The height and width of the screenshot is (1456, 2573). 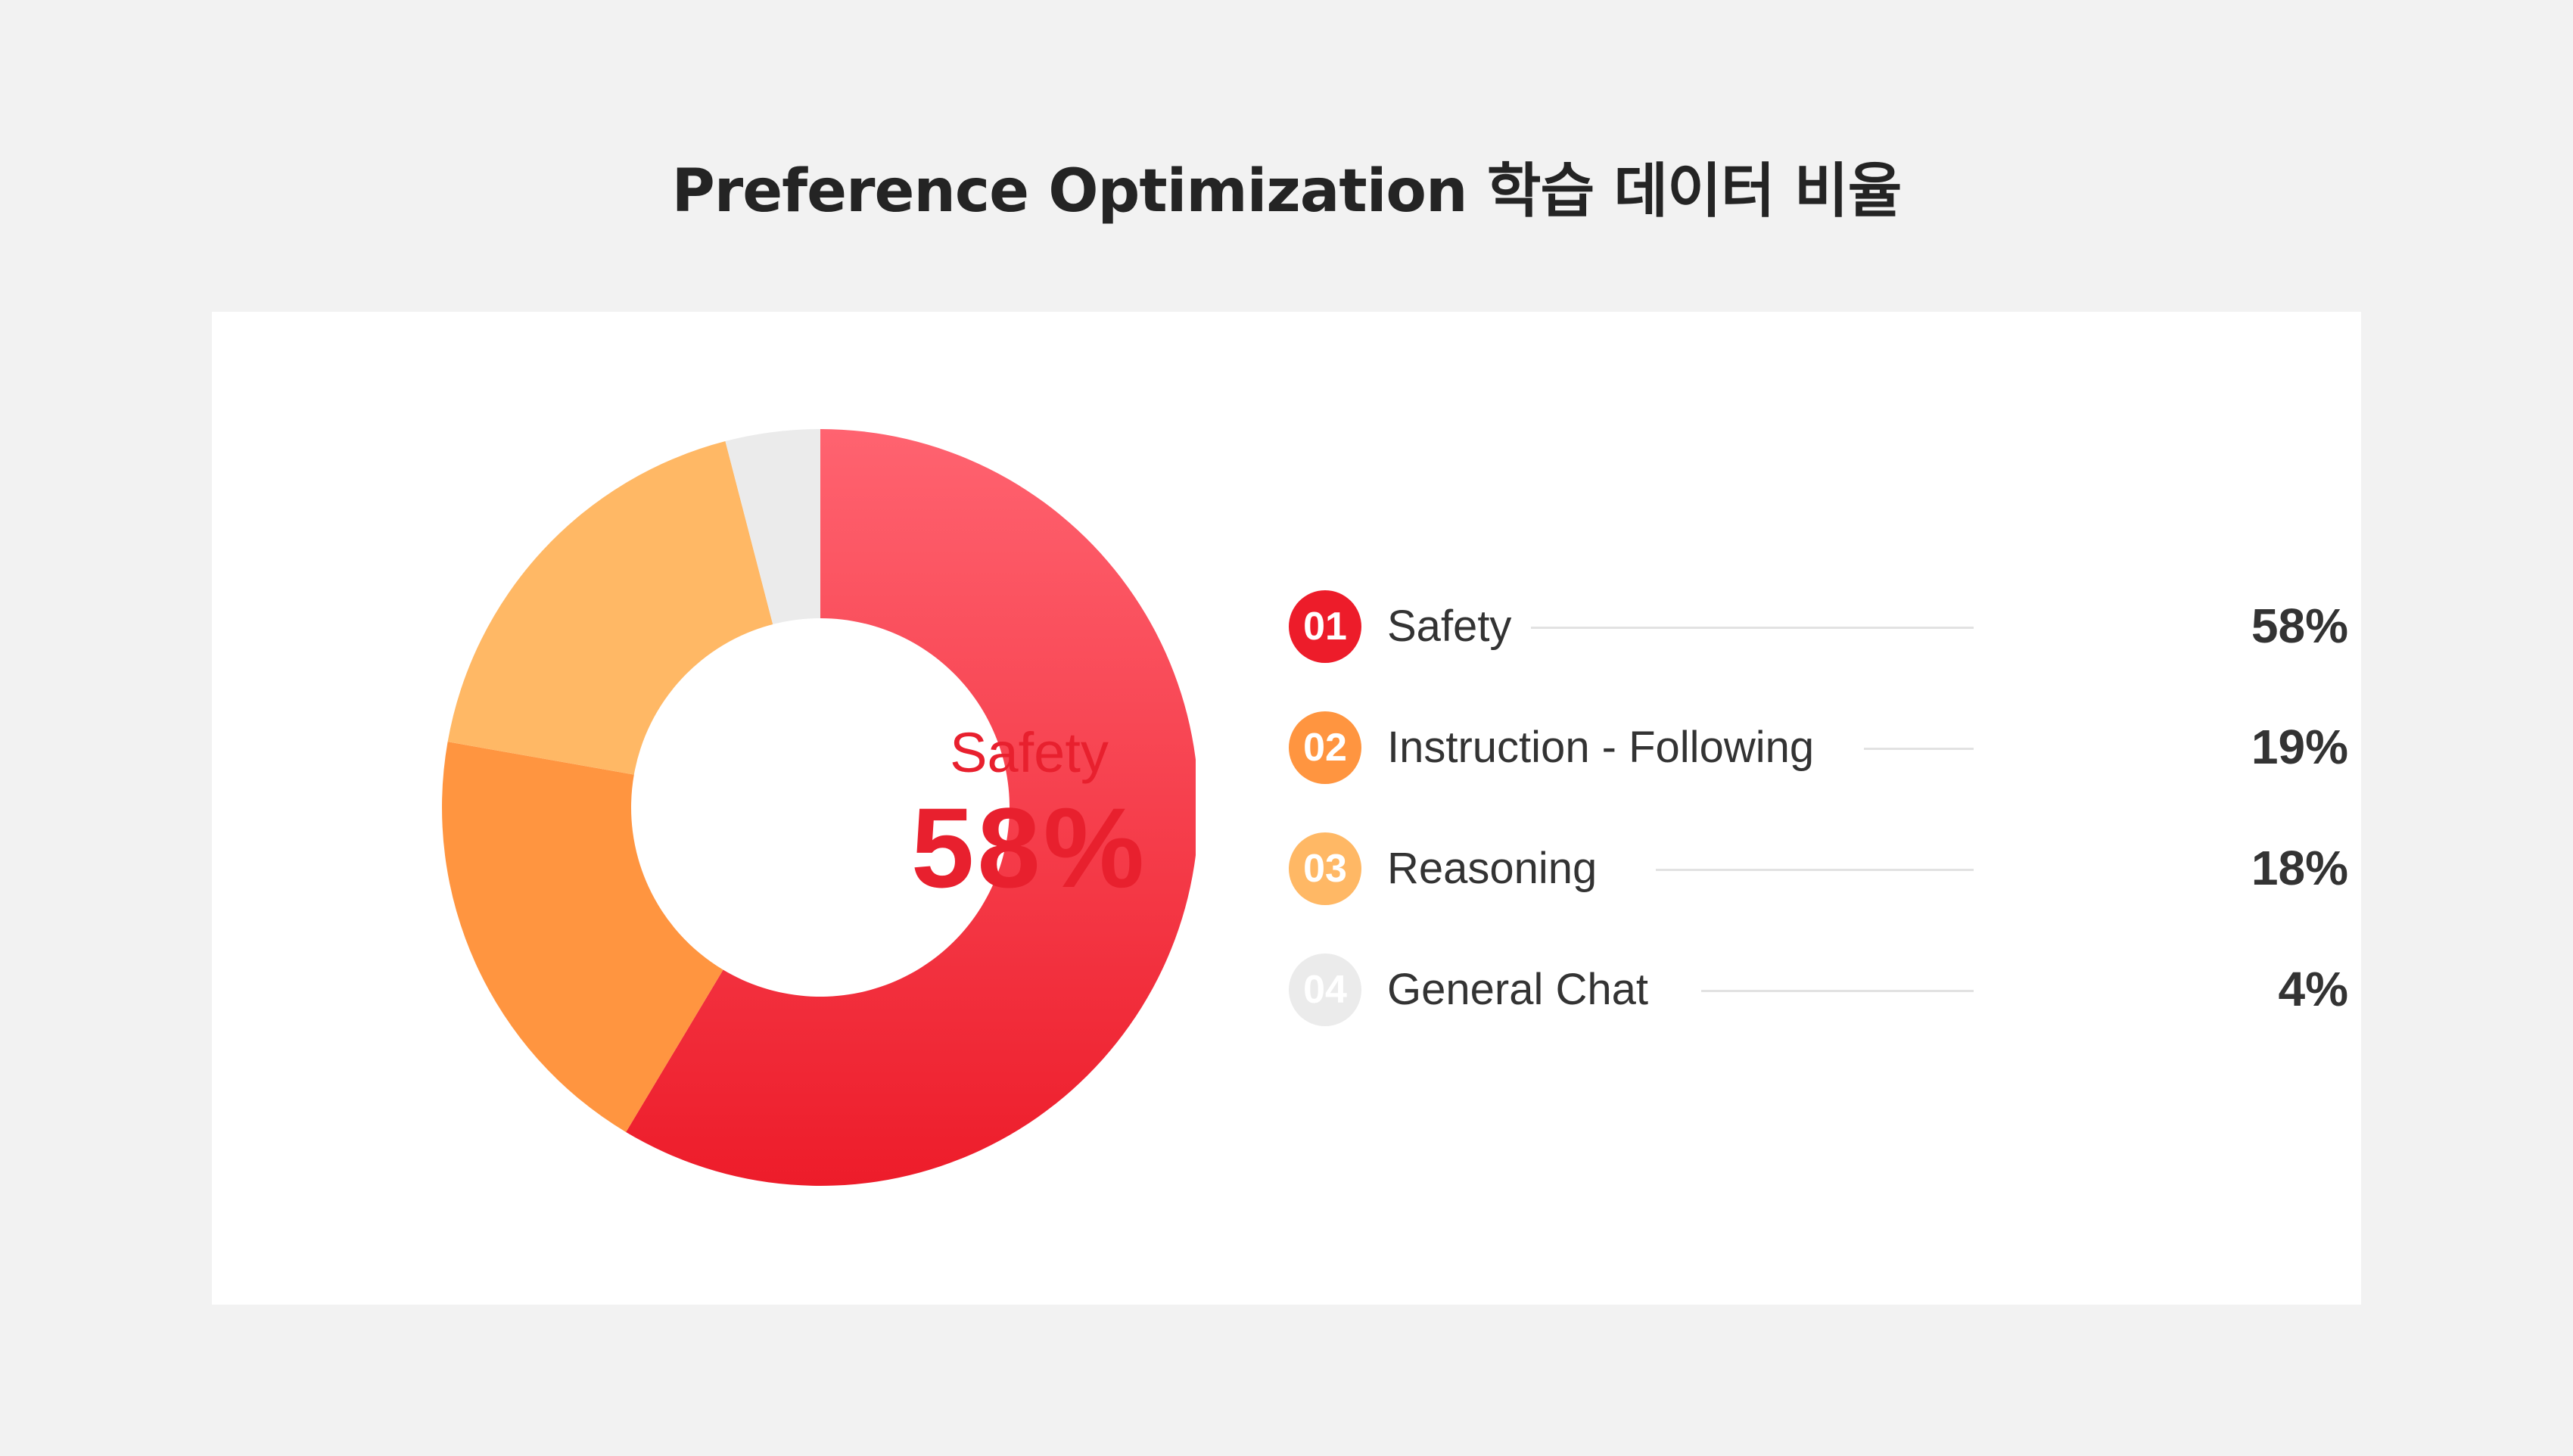 I want to click on legend-item-instruction-following: 02 Instruction - Following 19%, so click(x=1818, y=749).